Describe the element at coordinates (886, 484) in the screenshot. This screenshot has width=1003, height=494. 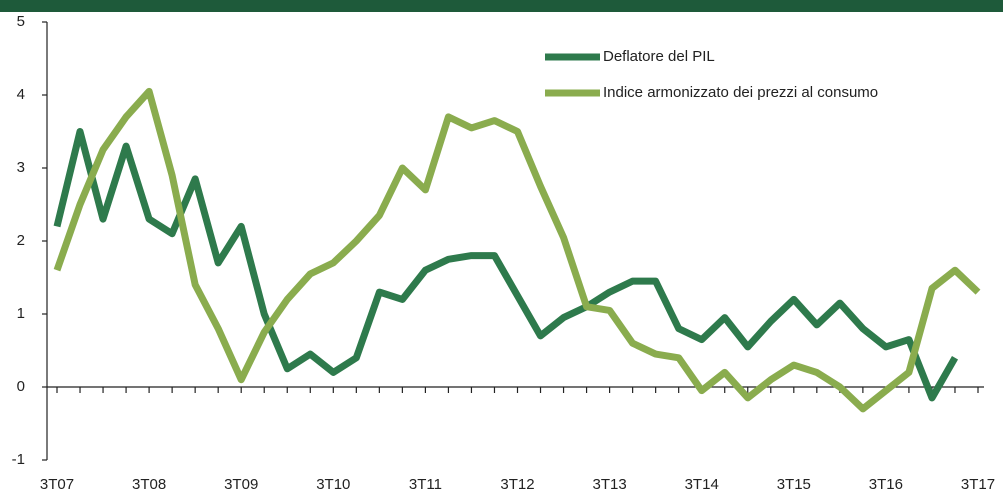
I see `x-tick-label: 3T16` at that location.